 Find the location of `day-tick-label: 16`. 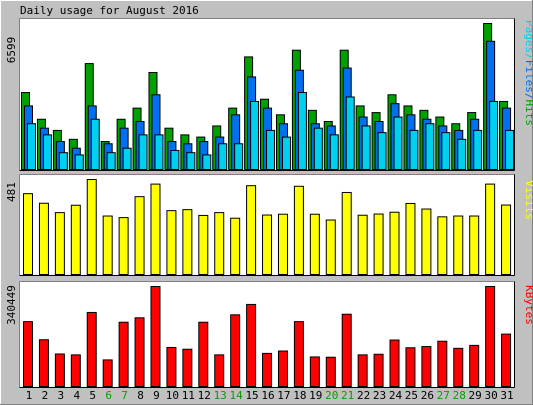

day-tick-label: 16 is located at coordinates (267, 395).